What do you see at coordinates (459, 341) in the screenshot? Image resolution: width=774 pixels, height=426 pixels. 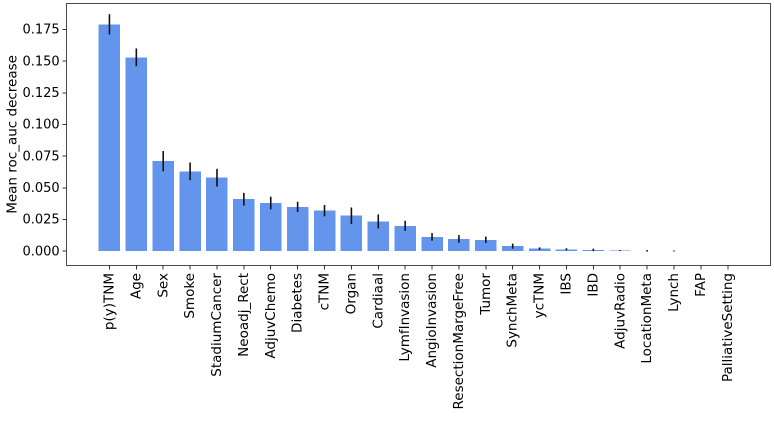 I see `x-tick-label: ResectionMargeFree` at bounding box center [459, 341].